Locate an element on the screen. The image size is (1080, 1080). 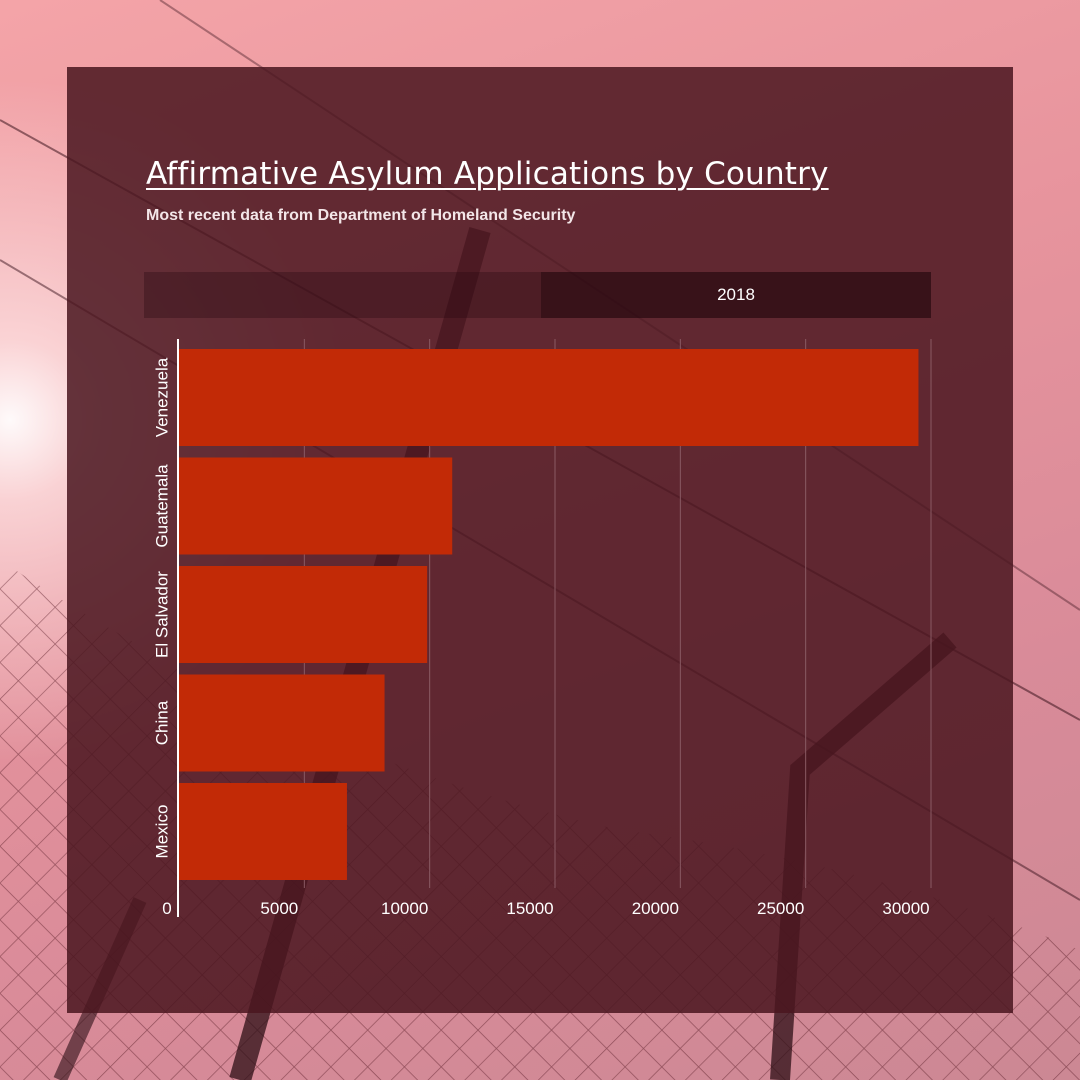
bar-mexico is located at coordinates (263, 831).